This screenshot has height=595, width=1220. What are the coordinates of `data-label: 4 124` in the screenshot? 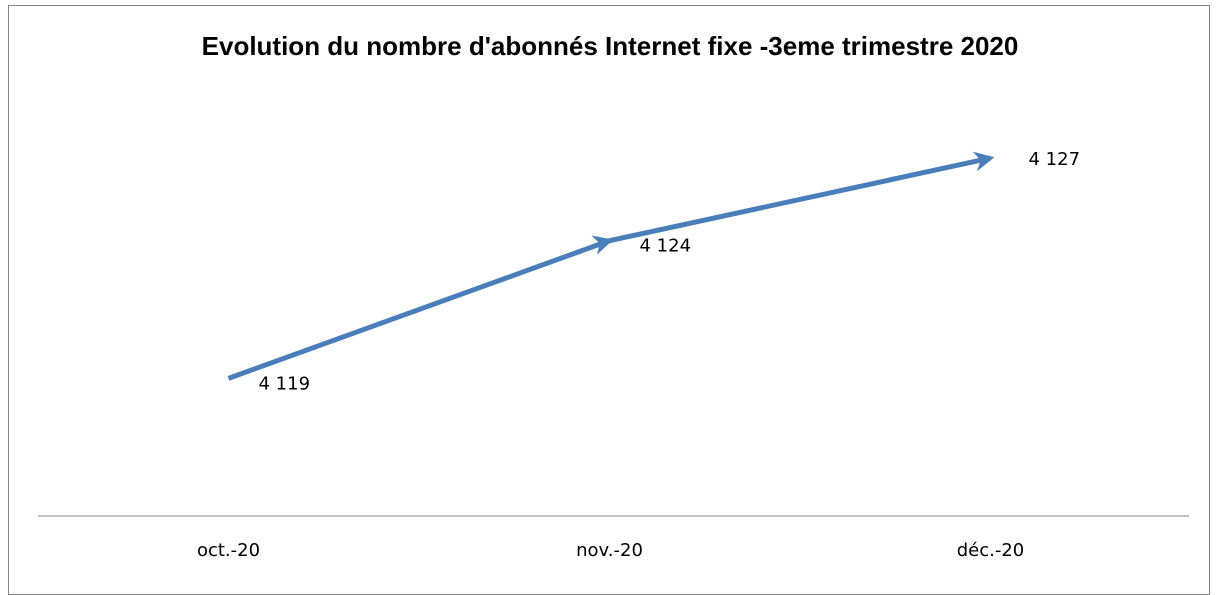 It's located at (666, 246).